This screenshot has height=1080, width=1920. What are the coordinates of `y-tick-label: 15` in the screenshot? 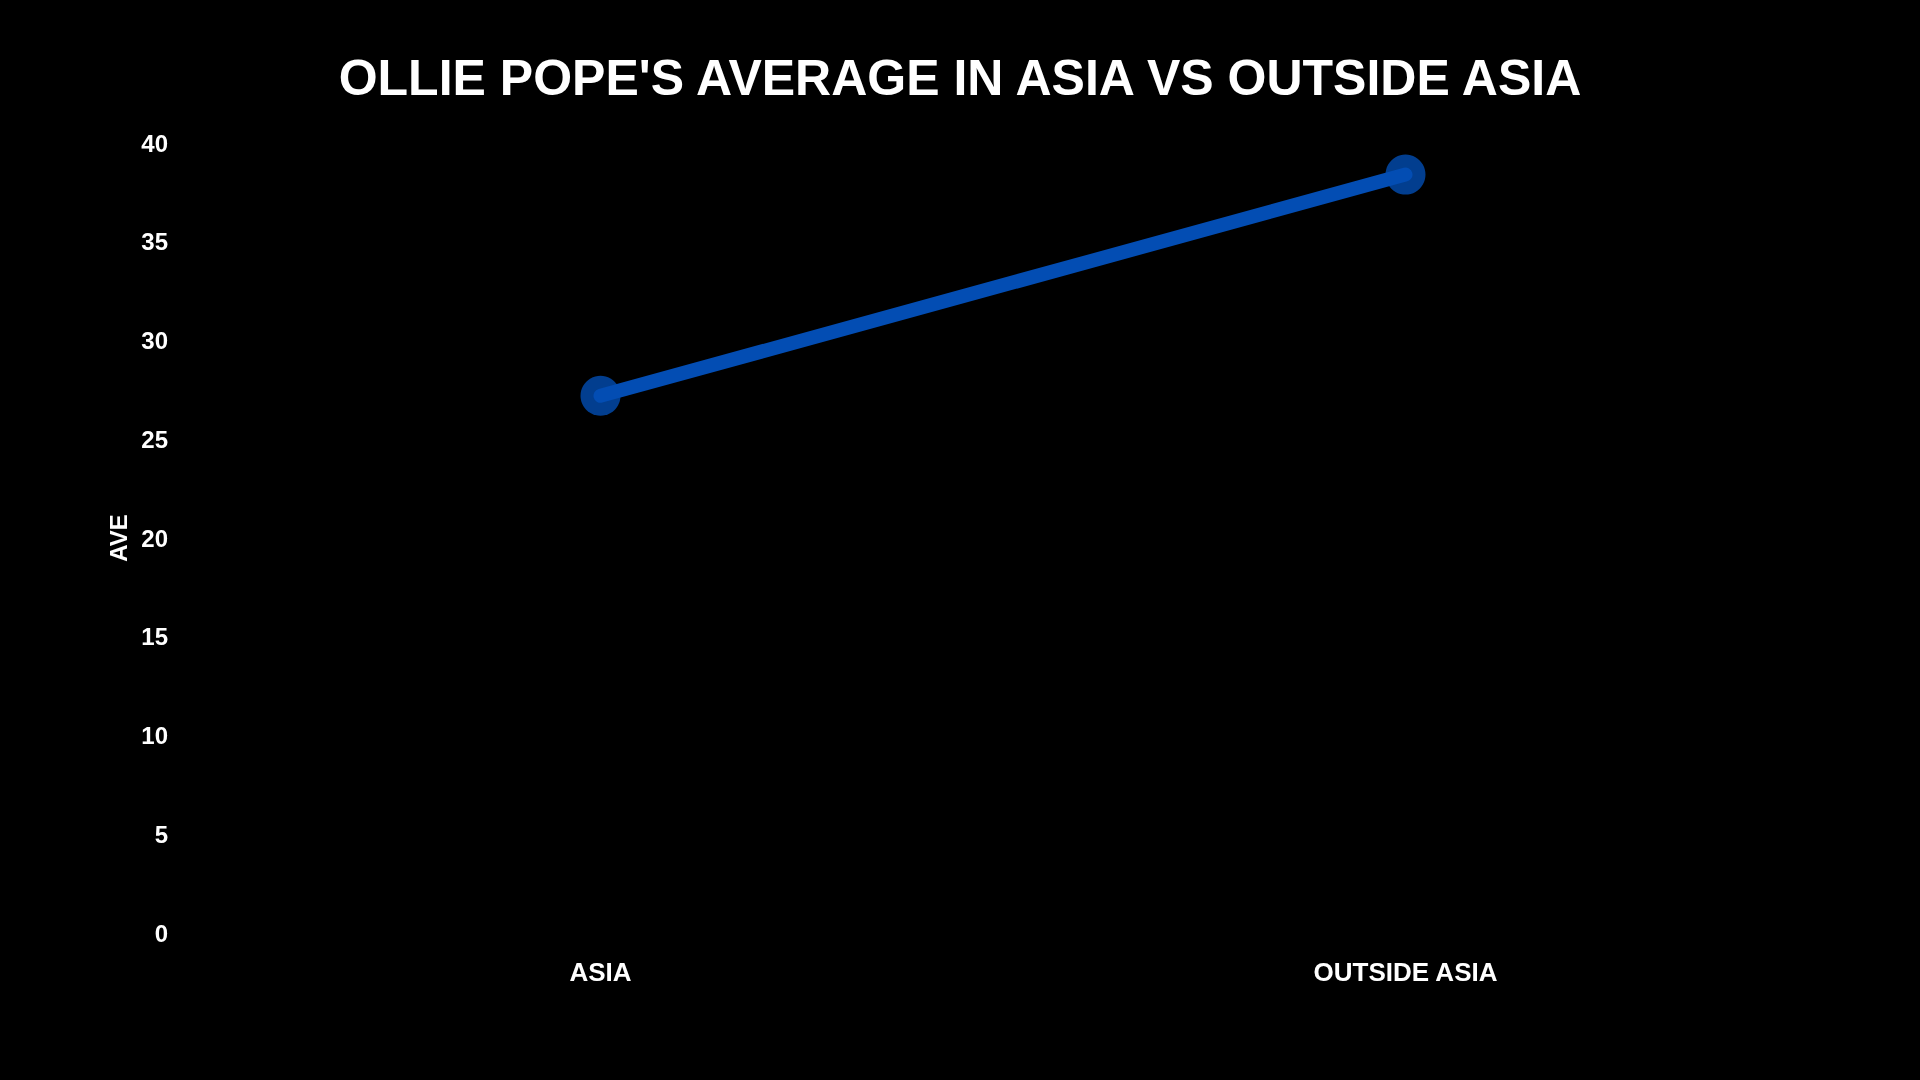 It's located at (154, 637).